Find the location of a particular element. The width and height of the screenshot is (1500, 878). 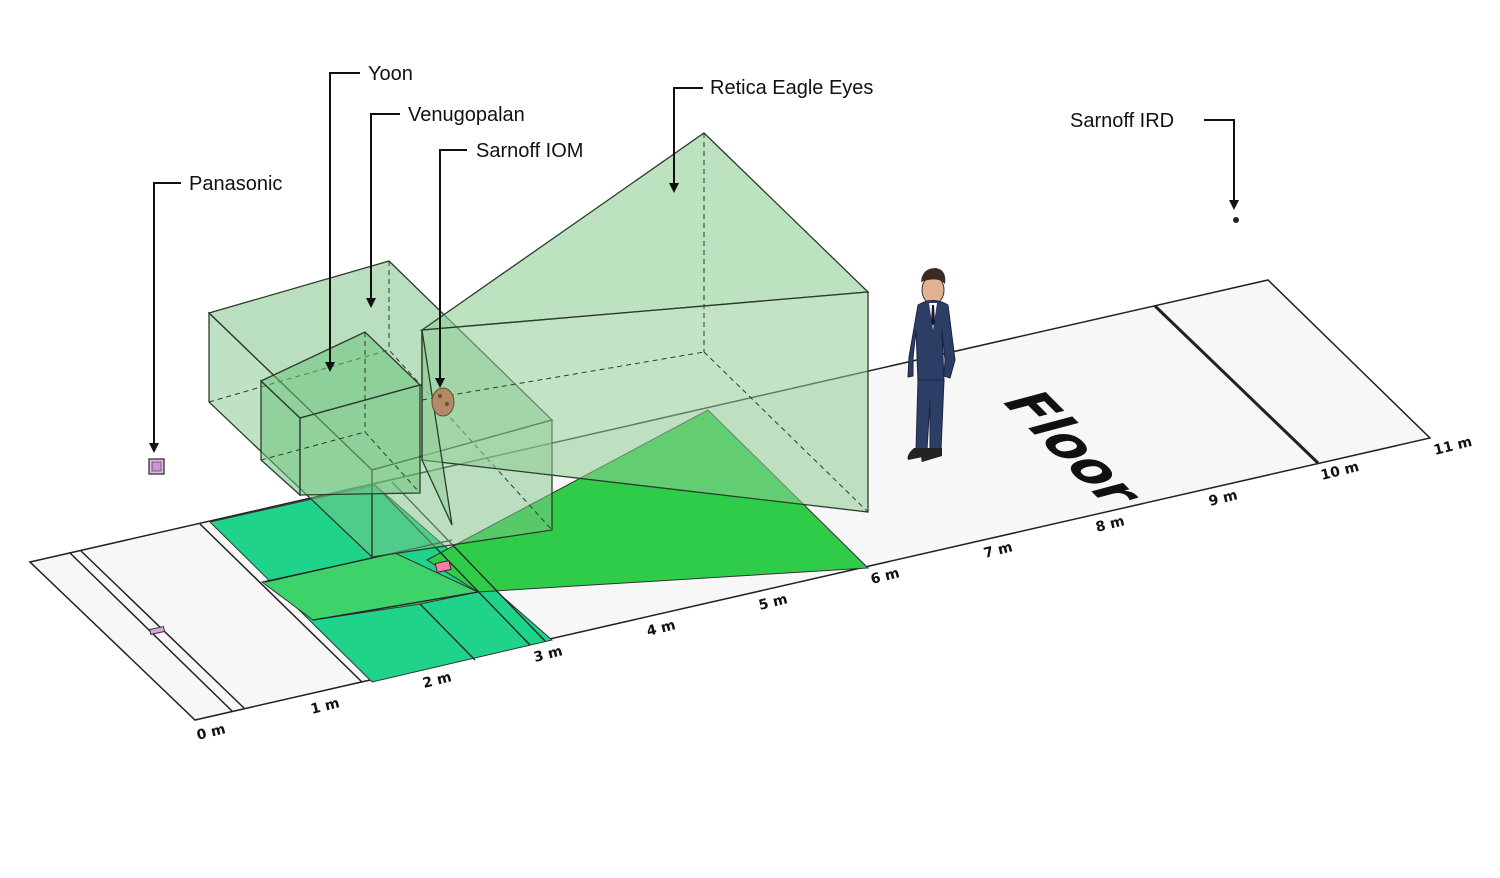

panasonic-arrowhead is located at coordinates (154, 448).